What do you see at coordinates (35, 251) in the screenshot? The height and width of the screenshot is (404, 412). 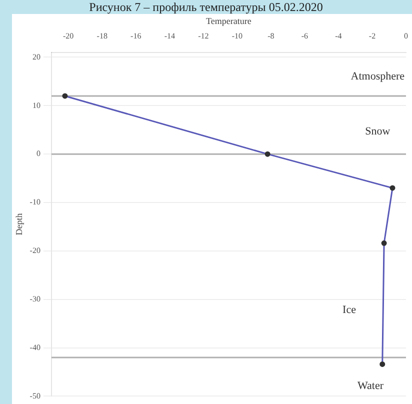 I see `y-tick-label: -20` at bounding box center [35, 251].